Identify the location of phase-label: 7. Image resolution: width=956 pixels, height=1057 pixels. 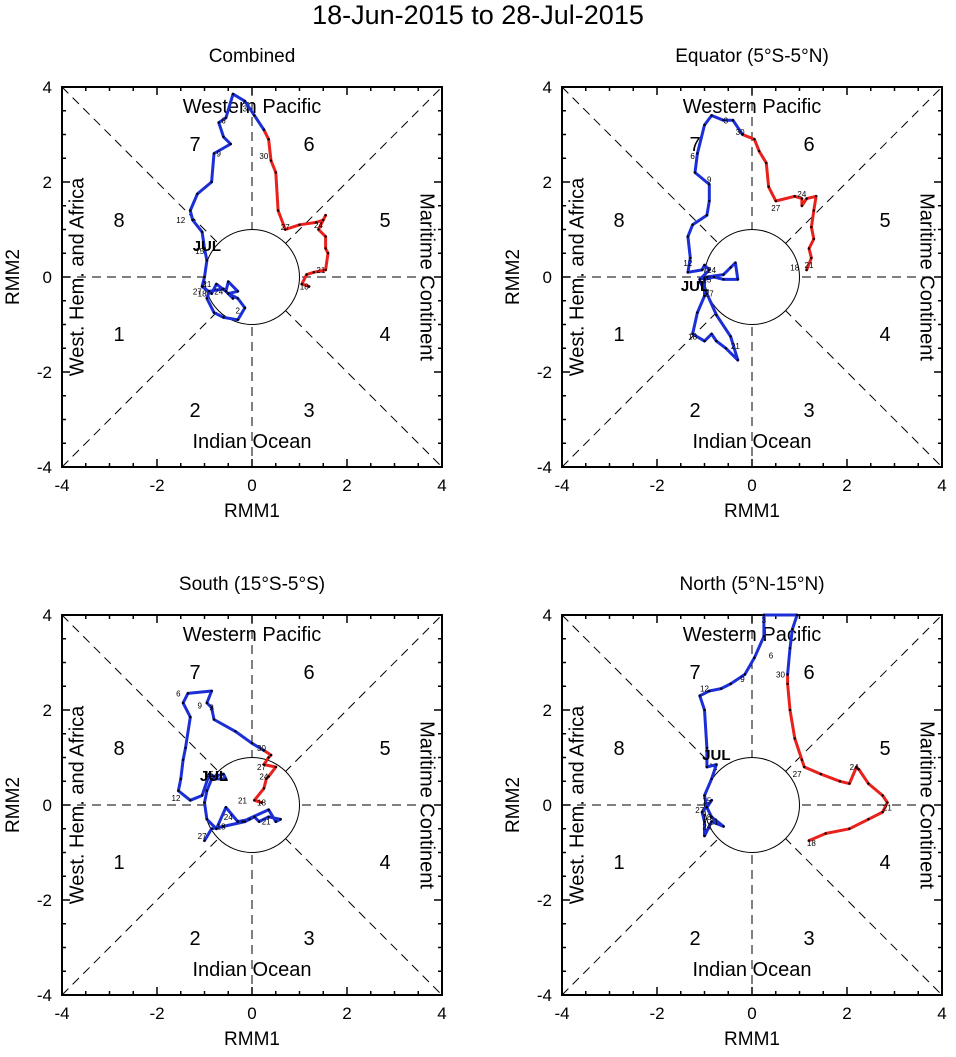
(194, 673).